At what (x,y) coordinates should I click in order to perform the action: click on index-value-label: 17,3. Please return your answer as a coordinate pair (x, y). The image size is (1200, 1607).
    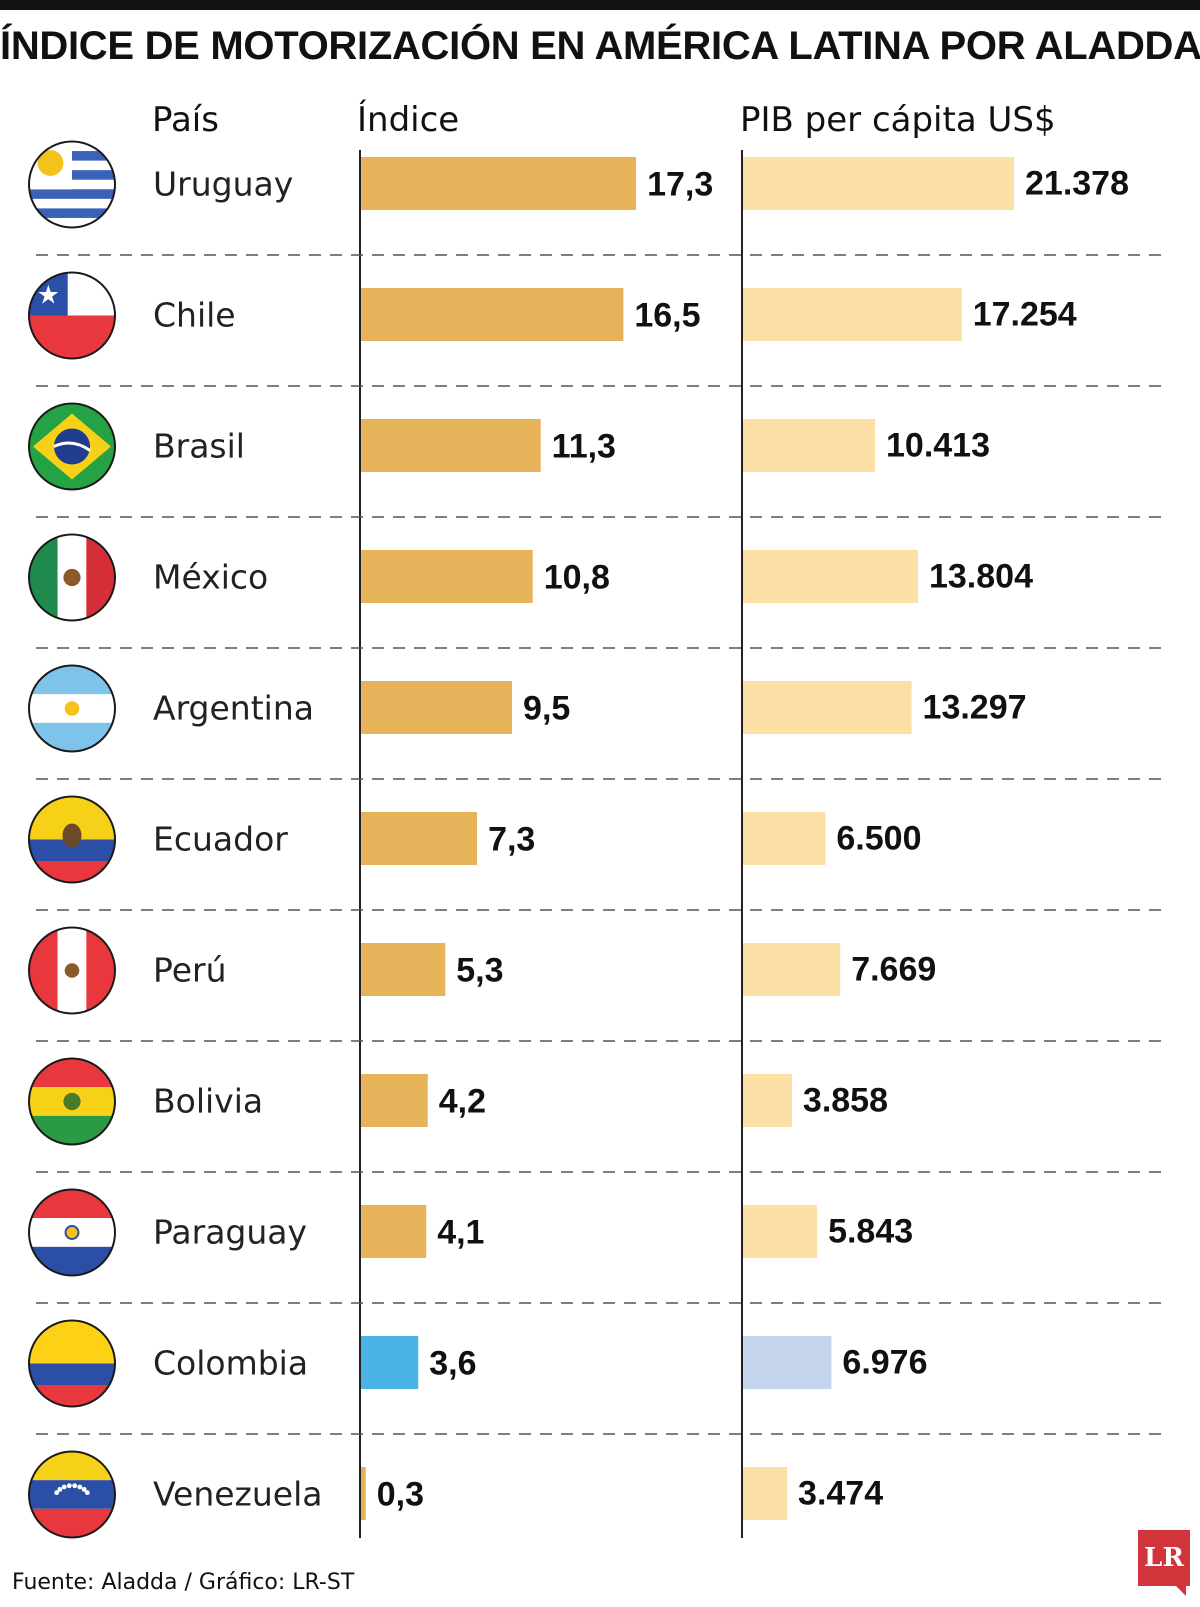
    Looking at the image, I should click on (680, 185).